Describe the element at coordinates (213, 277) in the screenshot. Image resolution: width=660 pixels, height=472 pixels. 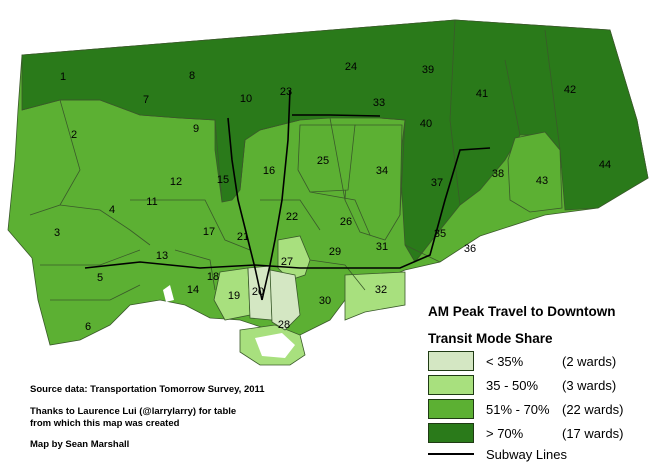
I see `ward-label-18: 18` at that location.